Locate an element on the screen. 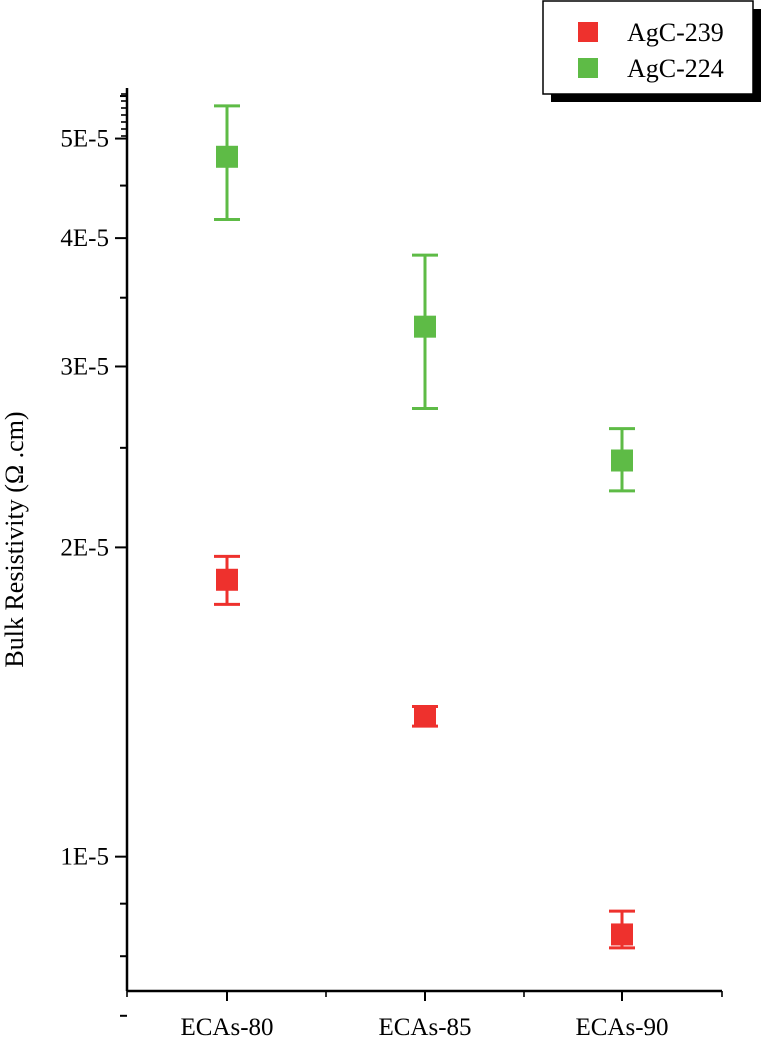 The height and width of the screenshot is (1037, 764). legend-label: AgC-239 is located at coordinates (675, 32).